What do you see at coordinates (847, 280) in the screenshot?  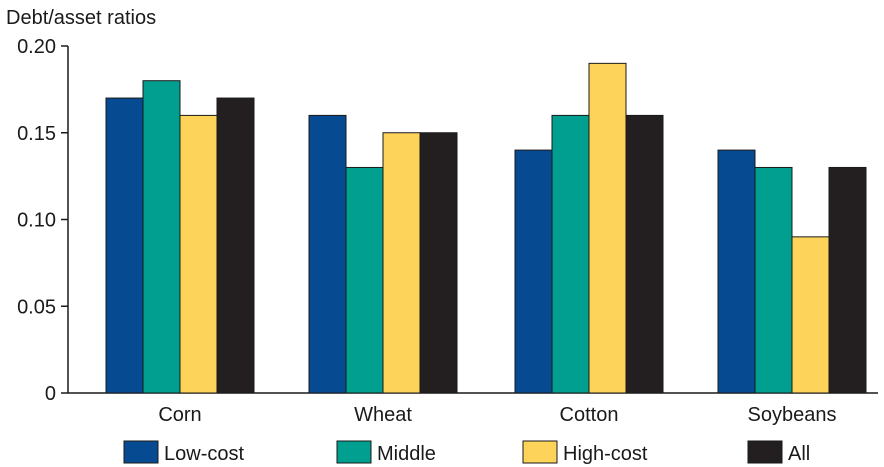 I see `bar-soybeans-all` at bounding box center [847, 280].